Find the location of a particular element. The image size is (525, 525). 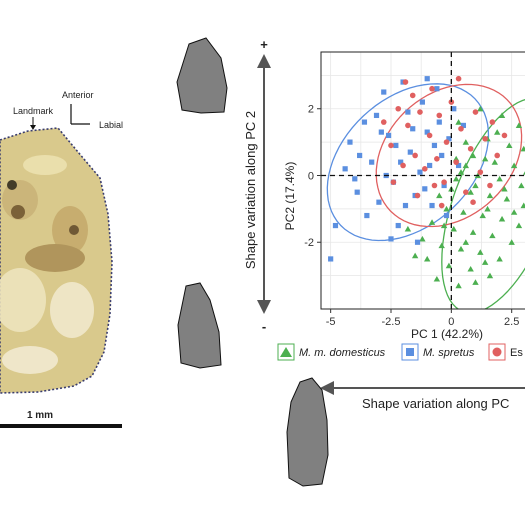

legend-marker-square is located at coordinates (410, 352).